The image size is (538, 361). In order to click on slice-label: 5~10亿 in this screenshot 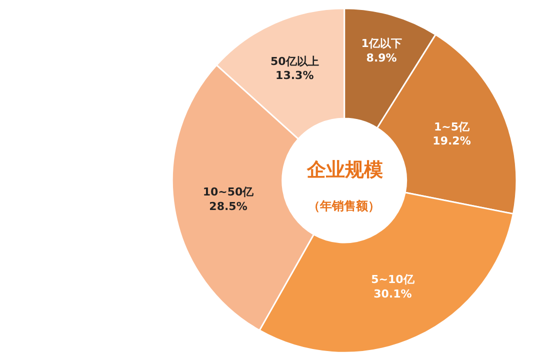, I will do `click(393, 279)`.